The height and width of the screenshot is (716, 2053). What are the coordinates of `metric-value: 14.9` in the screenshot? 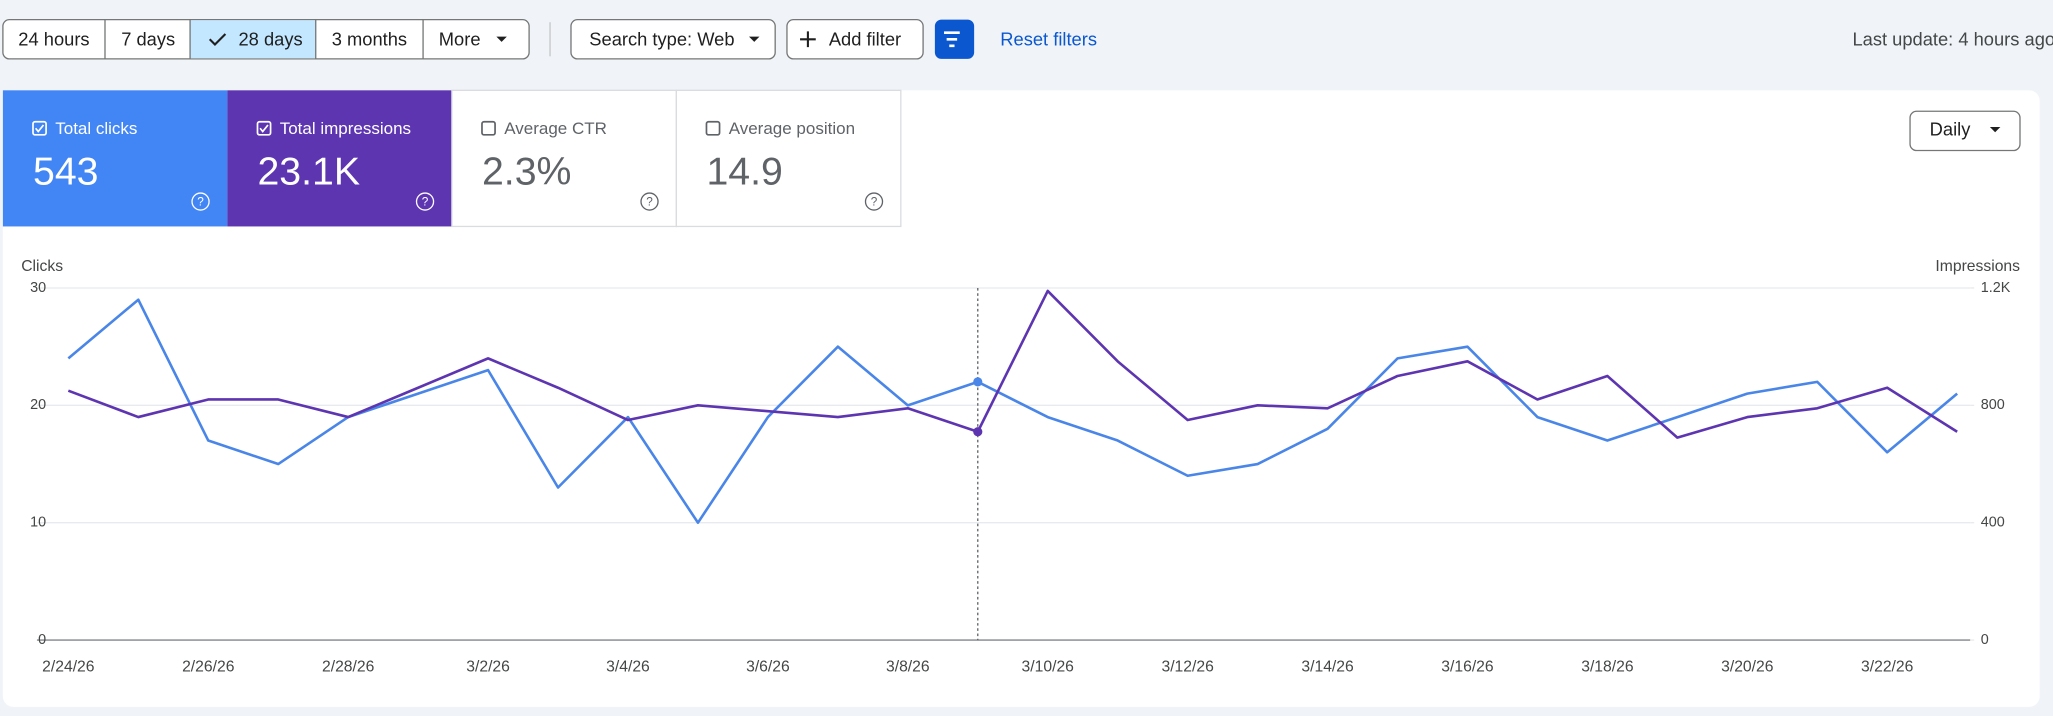 It's located at (744, 171).